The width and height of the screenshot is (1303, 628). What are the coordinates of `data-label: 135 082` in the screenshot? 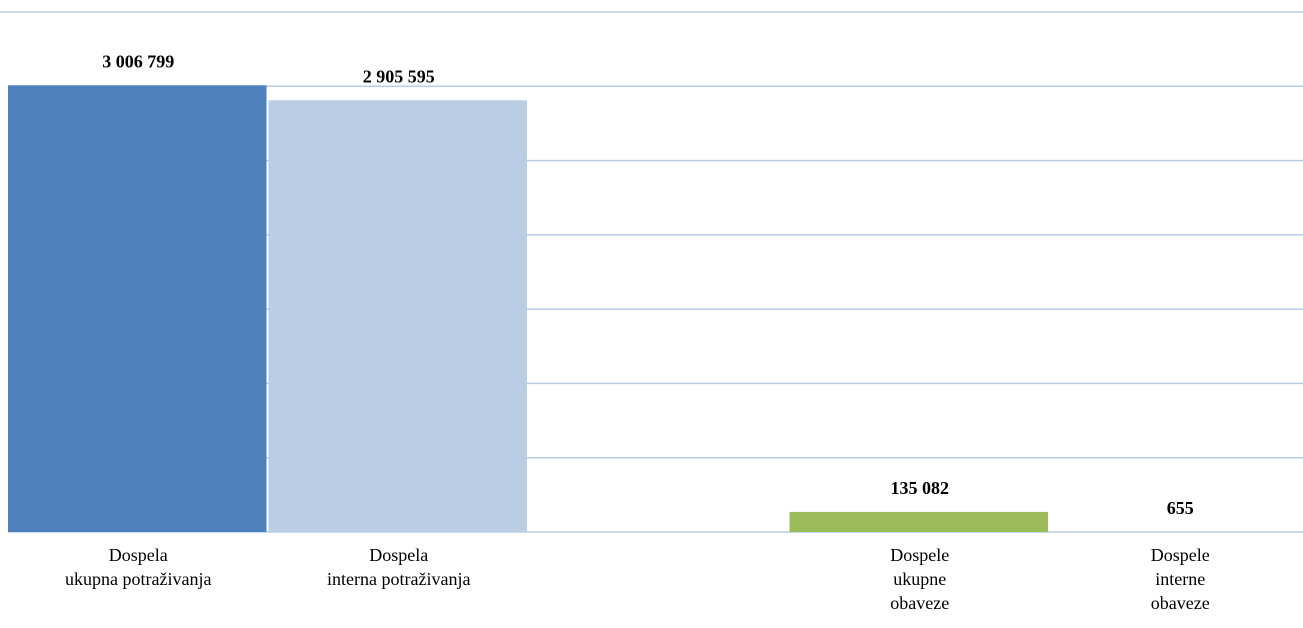 It's located at (920, 488).